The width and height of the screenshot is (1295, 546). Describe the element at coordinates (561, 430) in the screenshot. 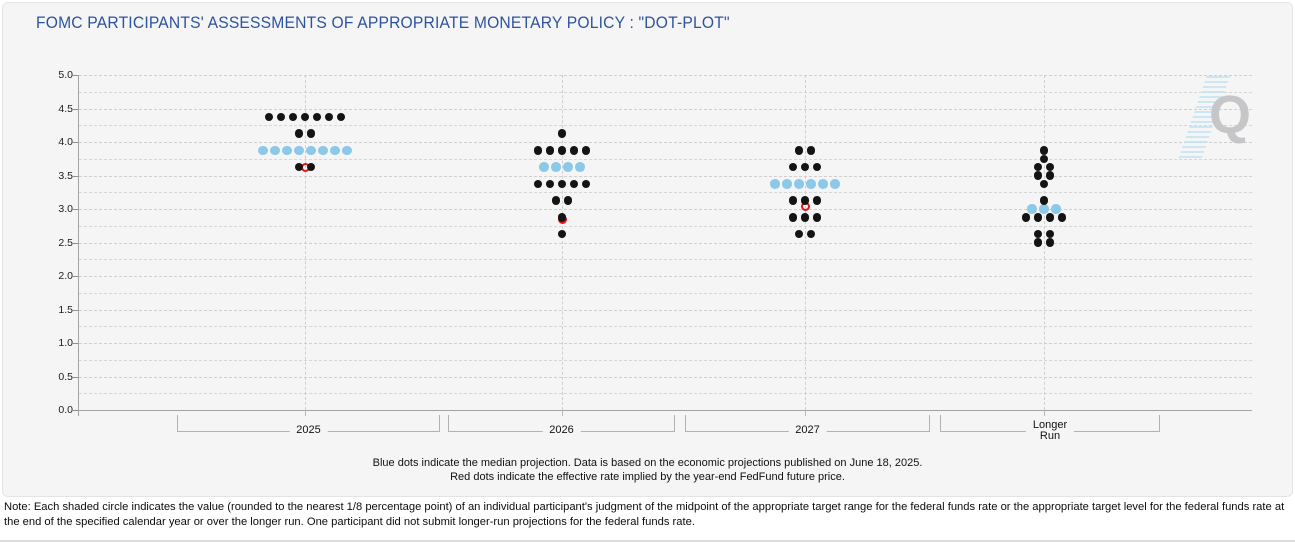

I see `category-label: 2026` at that location.